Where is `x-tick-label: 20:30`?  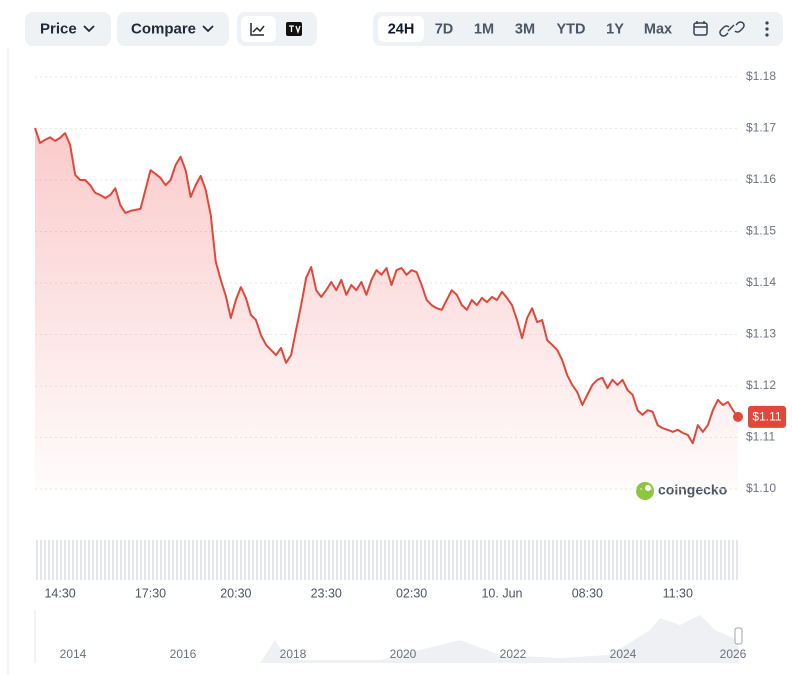
x-tick-label: 20:30 is located at coordinates (235, 593).